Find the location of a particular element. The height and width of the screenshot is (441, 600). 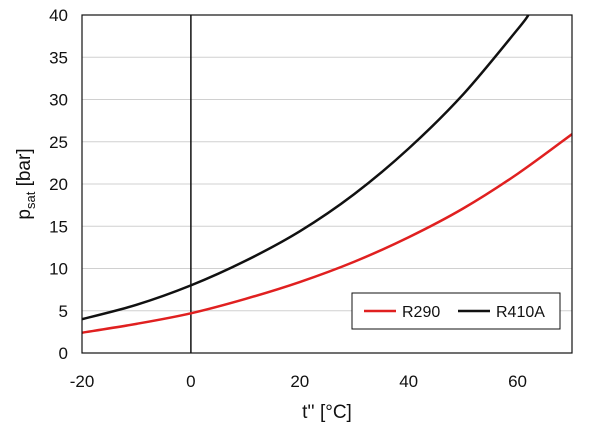

x-tick-label: 0 is located at coordinates (190, 381).